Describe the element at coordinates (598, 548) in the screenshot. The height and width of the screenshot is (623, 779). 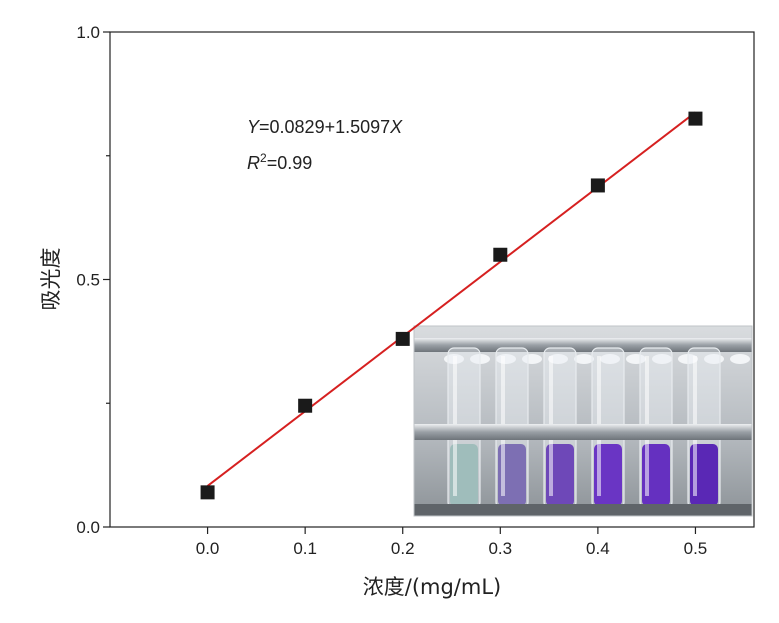
I see `x-tick-label: 0.4` at that location.